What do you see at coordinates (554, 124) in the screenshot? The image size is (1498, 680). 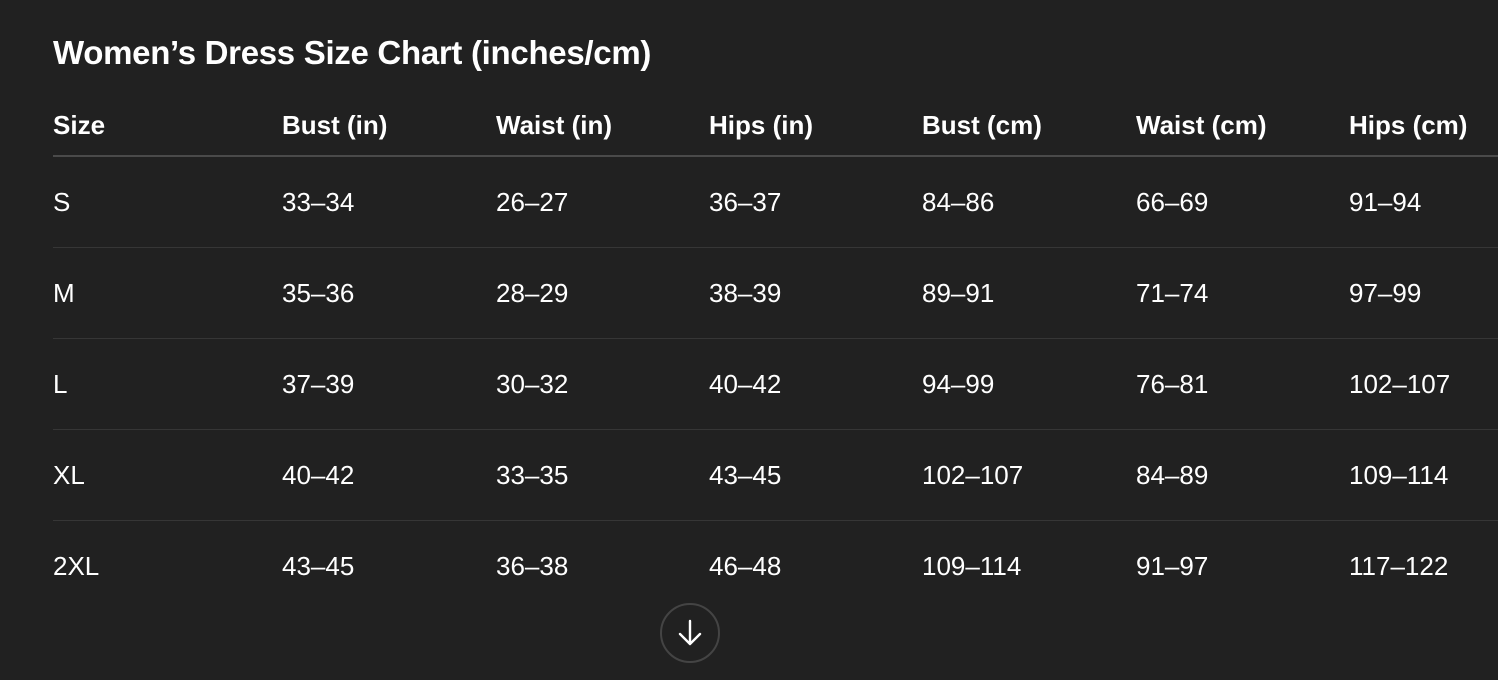 I see `column-header: Waist (in)` at bounding box center [554, 124].